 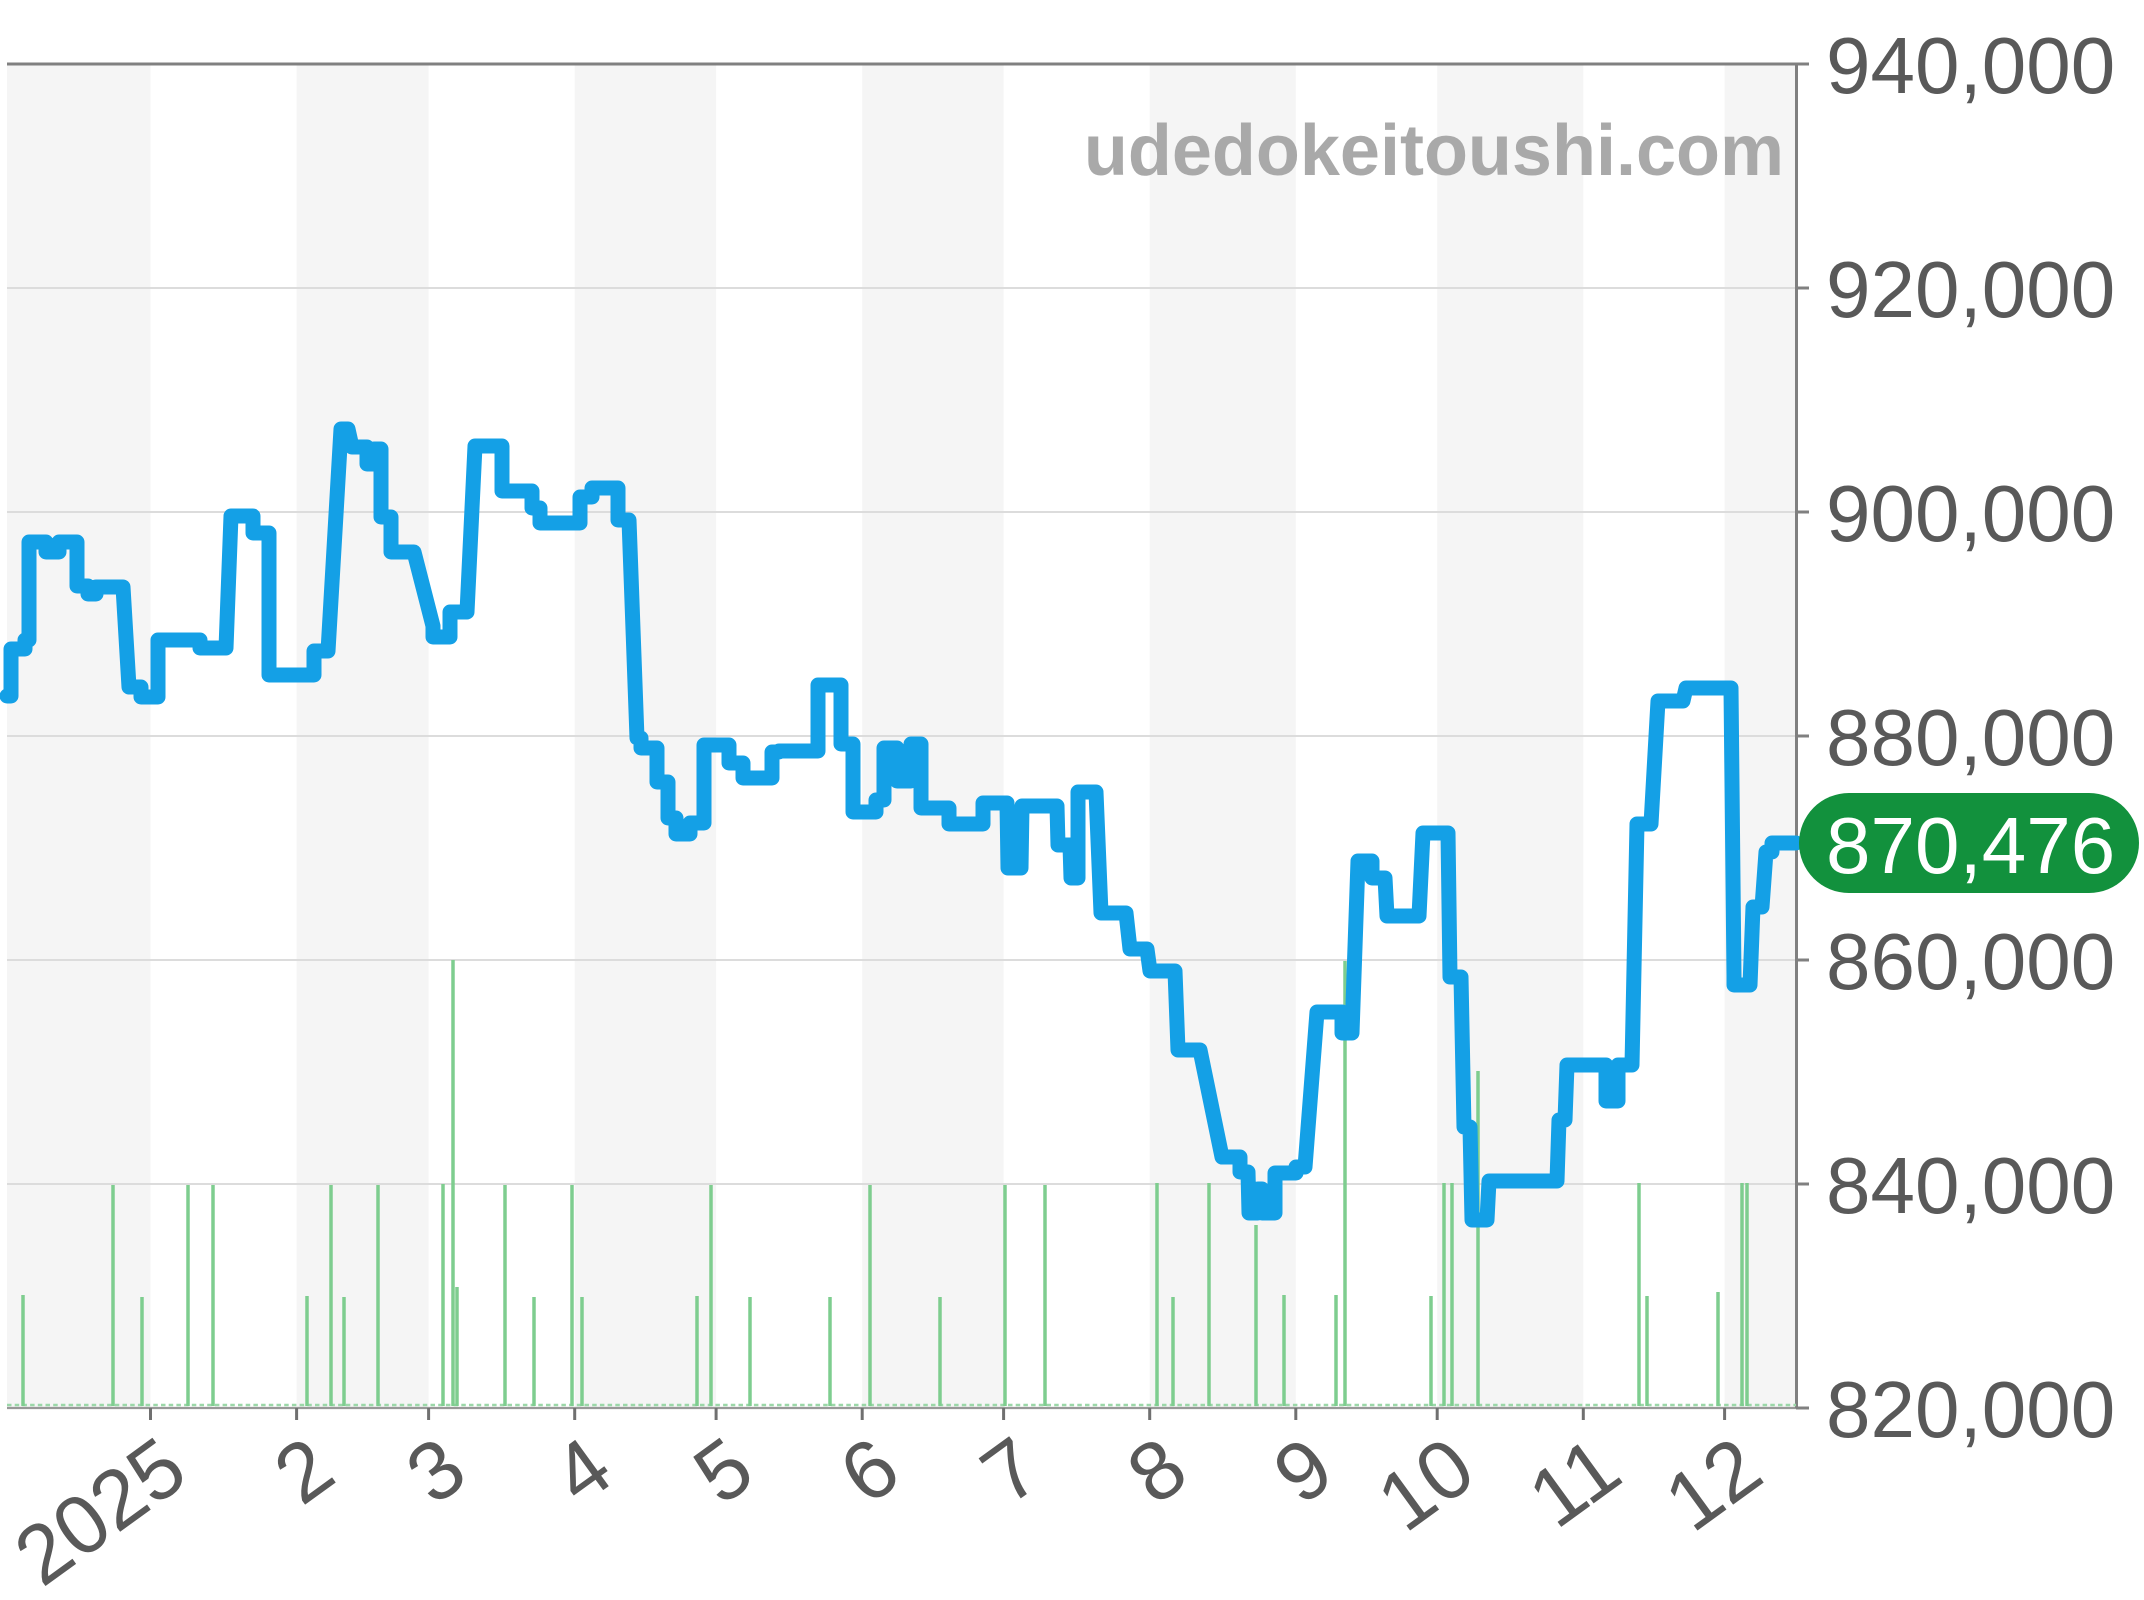 I want to click on svg-text: 6, so click(x=869, y=1470).